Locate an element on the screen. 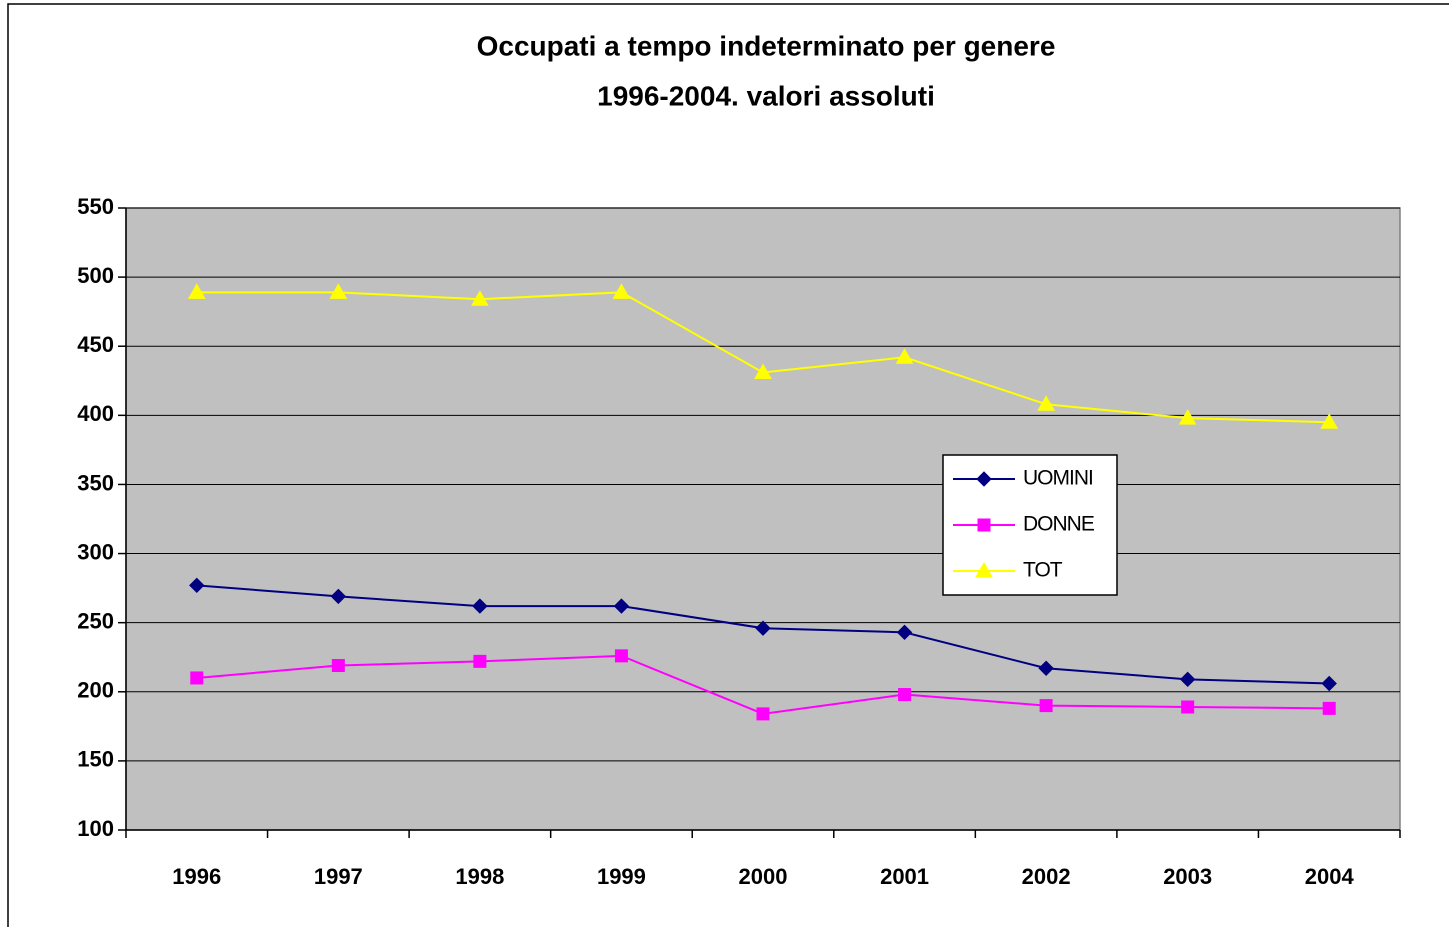 Image resolution: width=1449 pixels, height=927 pixels. y-tick-label: 400 is located at coordinates (95, 413).